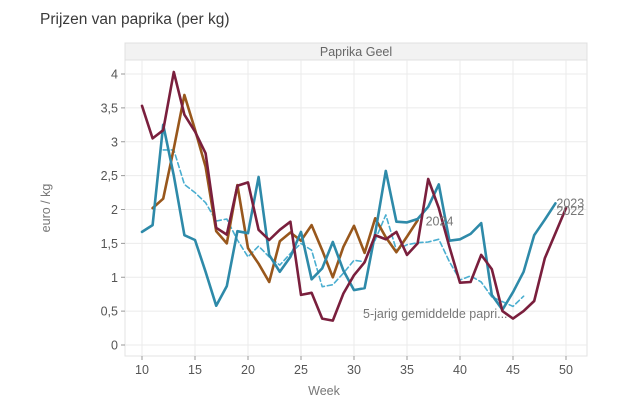 Image resolution: width=626 pixels, height=417 pixels. I want to click on x-tick-label: 50, so click(566, 370).